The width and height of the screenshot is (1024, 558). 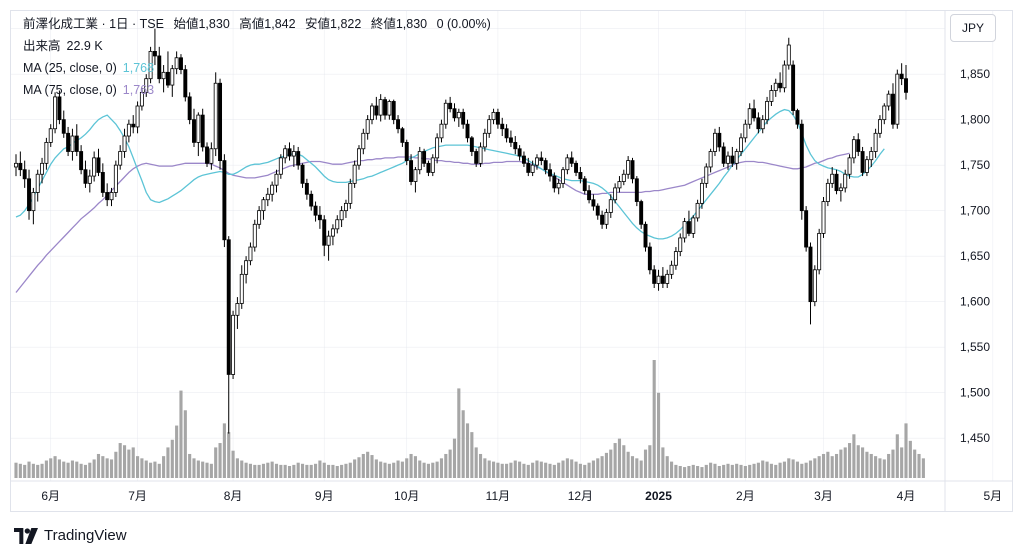 I want to click on ma75-value: 1,763, so click(x=138, y=90).